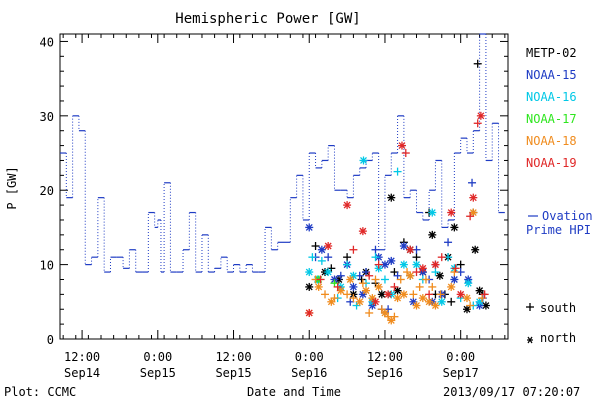  What do you see at coordinates (12, 187) in the screenshot?
I see `y-axis-label: P [GW]` at bounding box center [12, 187].